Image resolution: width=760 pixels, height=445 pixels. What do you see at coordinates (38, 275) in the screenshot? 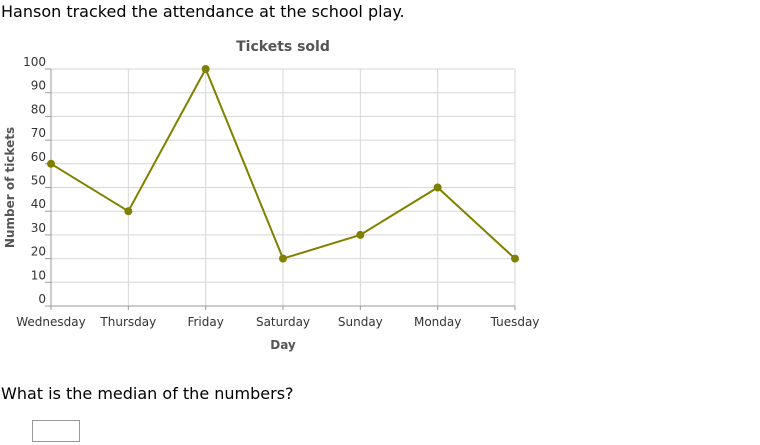
I see `y-tick-label: 10` at bounding box center [38, 275].